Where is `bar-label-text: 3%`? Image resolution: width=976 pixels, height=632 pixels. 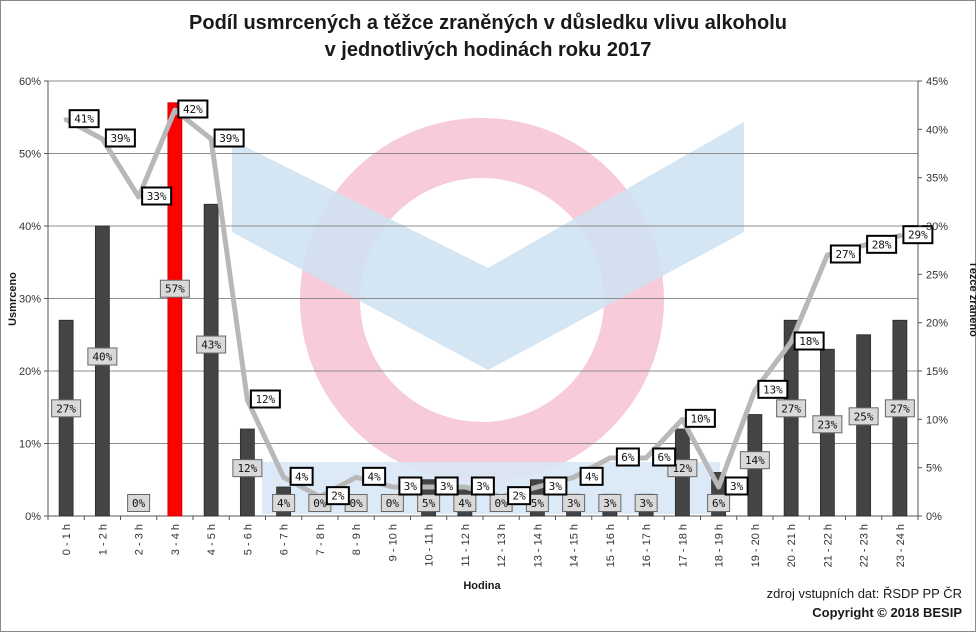
bar-label-text: 3% is located at coordinates (610, 503).